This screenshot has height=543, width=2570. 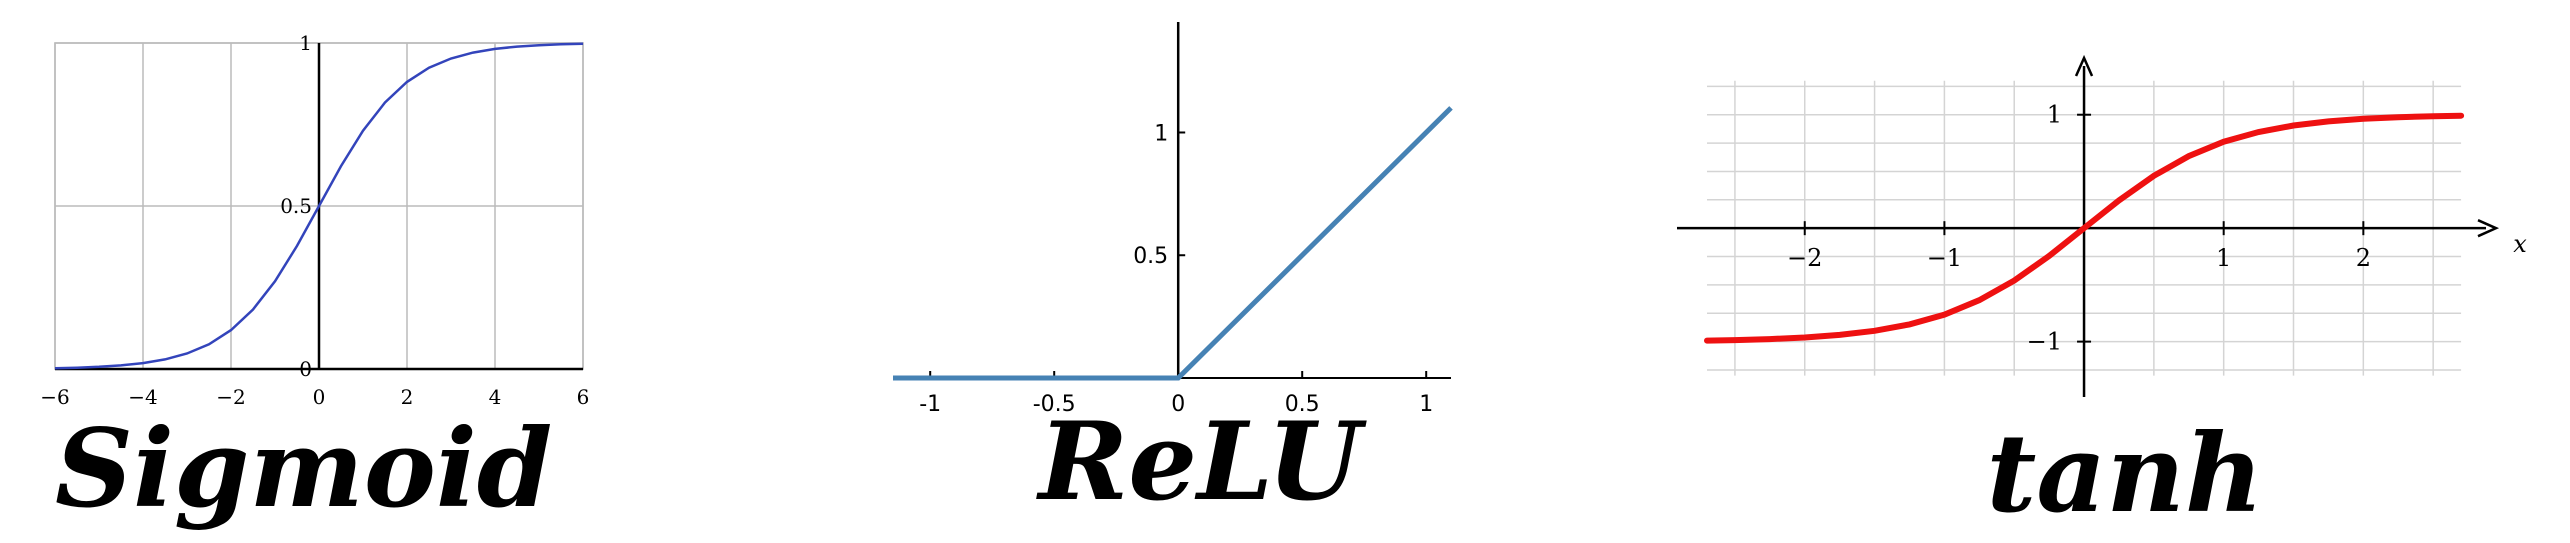 What do you see at coordinates (1302, 404) in the screenshot?
I see `x-tick-label: 0.5` at bounding box center [1302, 404].